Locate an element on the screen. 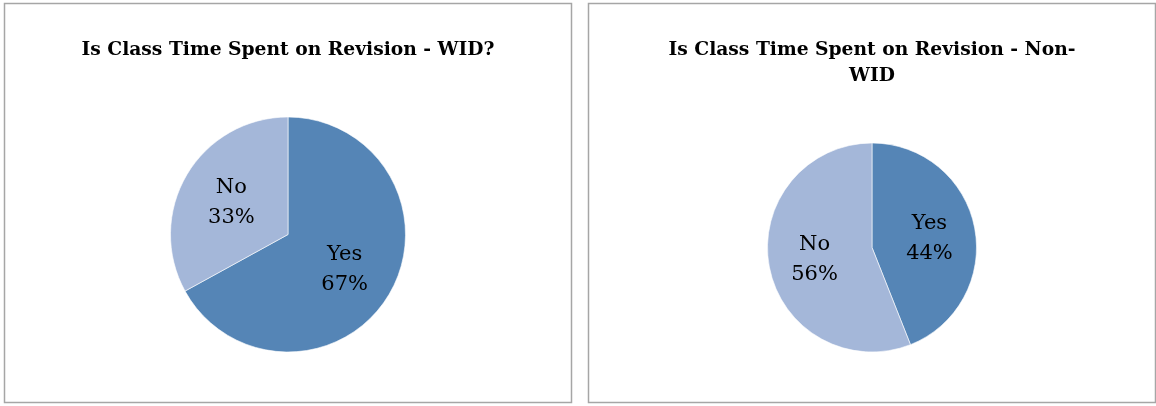 This screenshot has width=1156, height=406. data-label: 56% is located at coordinates (814, 273).